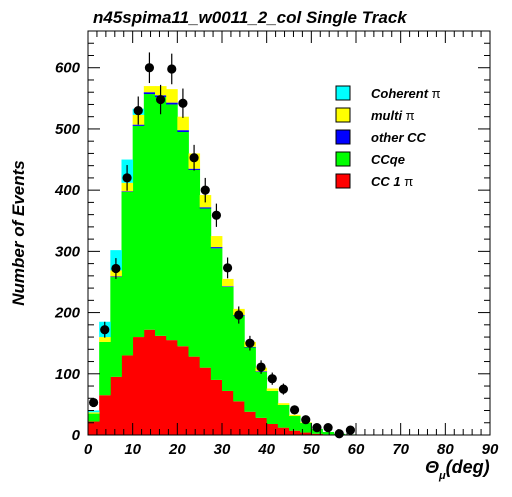 This screenshot has height=497, width=512. Describe the element at coordinates (388, 137) in the screenshot. I see `legend: Coherent π multi π other CC CCqe CC 1 π` at that location.